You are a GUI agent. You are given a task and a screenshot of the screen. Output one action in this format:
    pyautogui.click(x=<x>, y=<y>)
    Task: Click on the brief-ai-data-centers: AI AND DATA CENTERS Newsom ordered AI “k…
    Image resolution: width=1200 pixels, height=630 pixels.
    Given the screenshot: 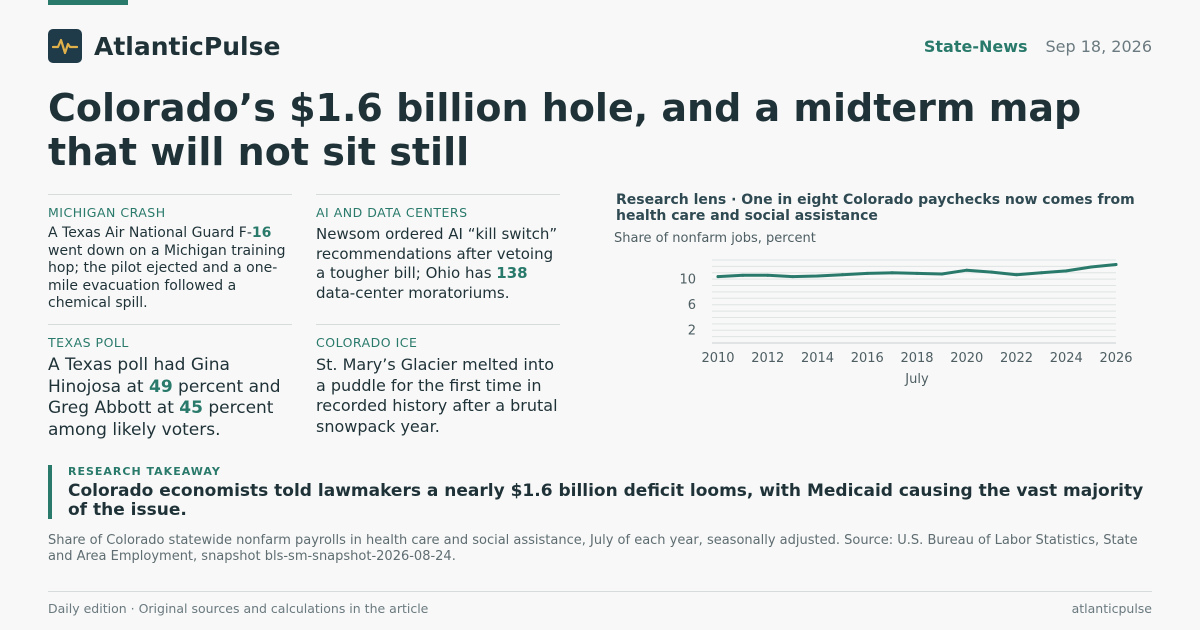 What is the action you would take?
    pyautogui.click(x=438, y=248)
    